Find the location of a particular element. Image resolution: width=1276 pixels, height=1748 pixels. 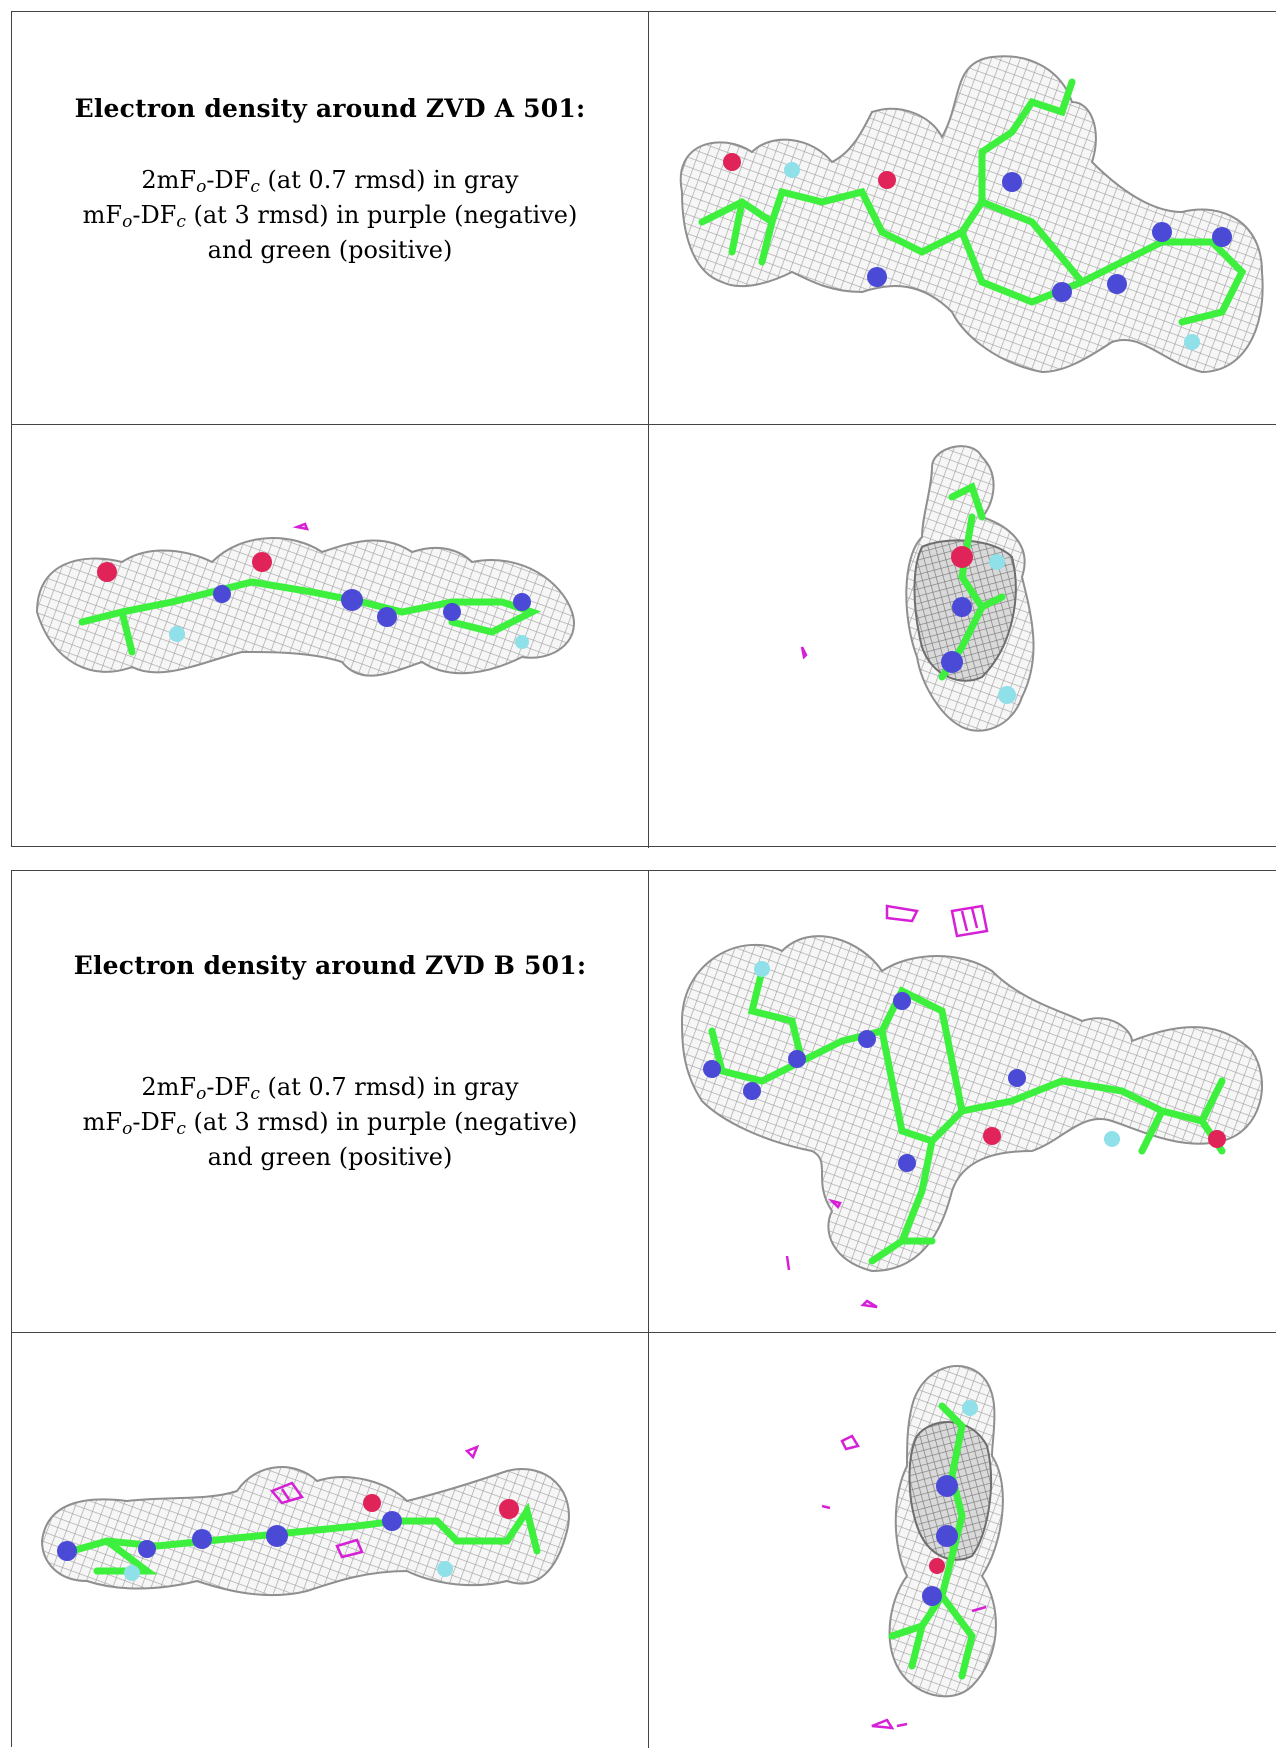

density-view-a-front is located at coordinates (971, 214).